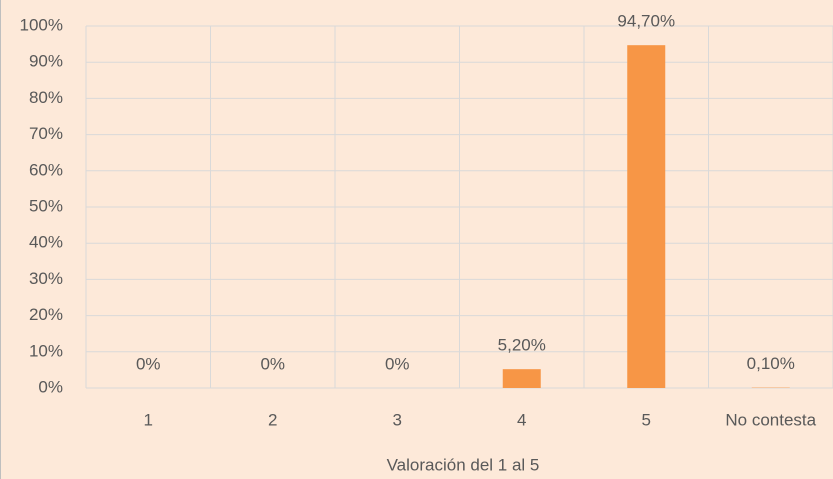 This screenshot has width=833, height=479. What do you see at coordinates (521, 419) in the screenshot?
I see `x-tick-label: 4` at bounding box center [521, 419].